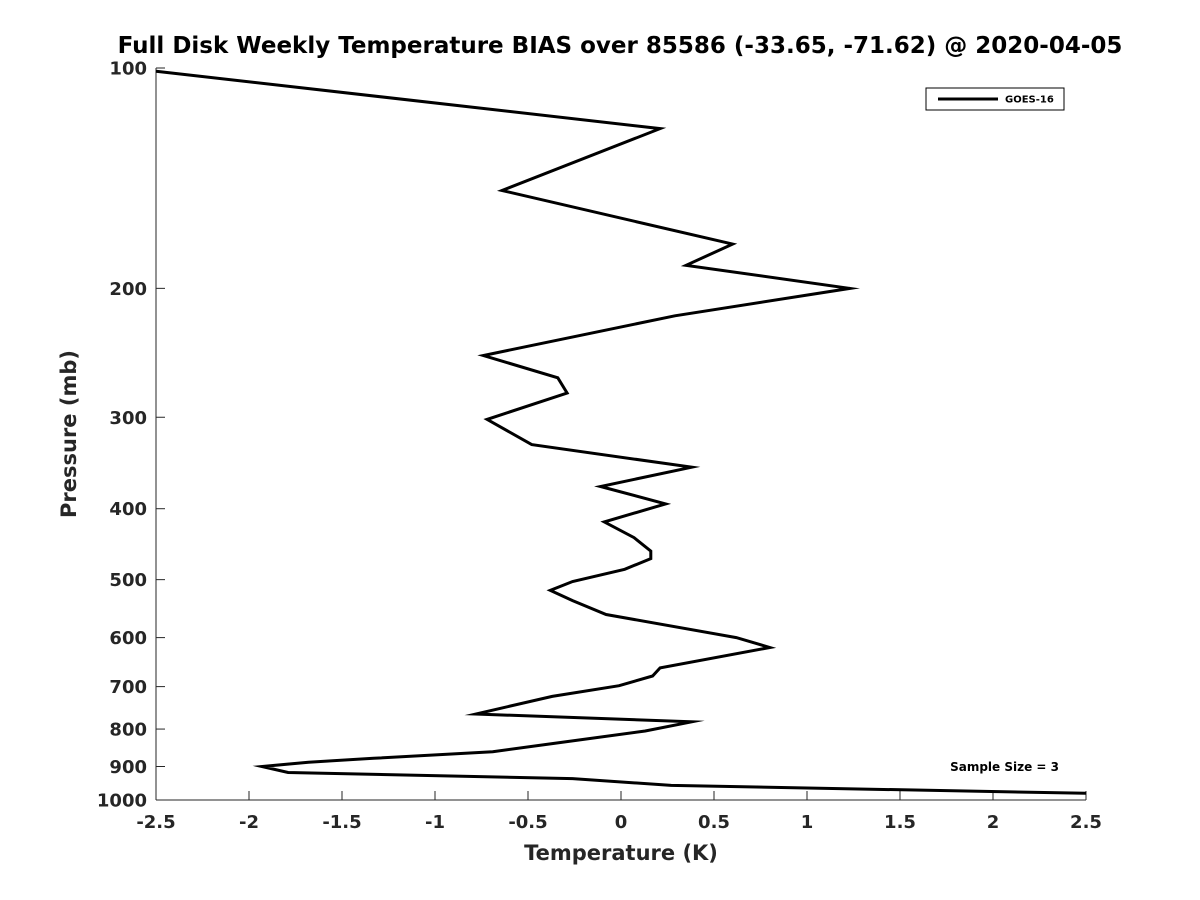  What do you see at coordinates (69, 434) in the screenshot?
I see `y-axis-label: Pressure (mb)` at bounding box center [69, 434].